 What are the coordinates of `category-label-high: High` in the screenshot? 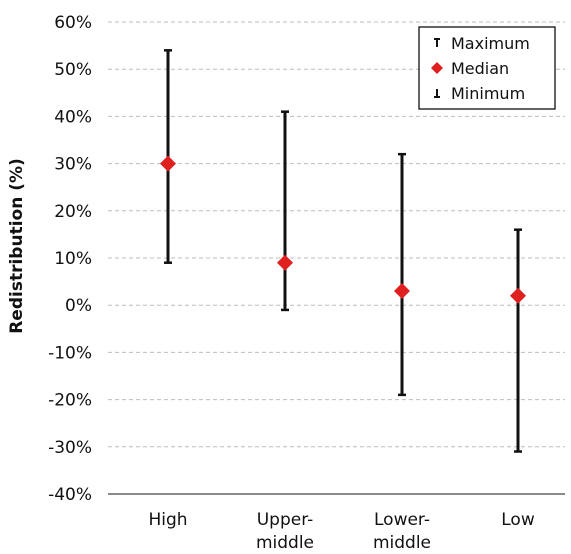 It's located at (167, 520).